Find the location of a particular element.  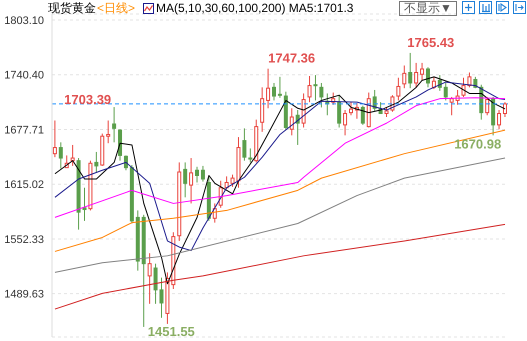

y-tick-label: 1677.71 is located at coordinates (24, 130).